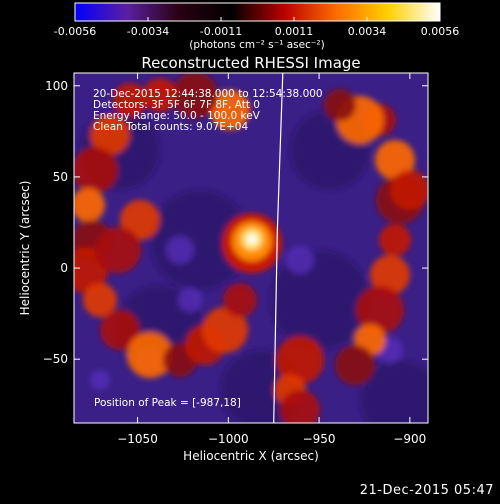 This screenshot has width=500, height=504. I want to click on info-time-range: 20-Dec-2015 12:44:38.000 to 12:54:38.000, so click(208, 94).